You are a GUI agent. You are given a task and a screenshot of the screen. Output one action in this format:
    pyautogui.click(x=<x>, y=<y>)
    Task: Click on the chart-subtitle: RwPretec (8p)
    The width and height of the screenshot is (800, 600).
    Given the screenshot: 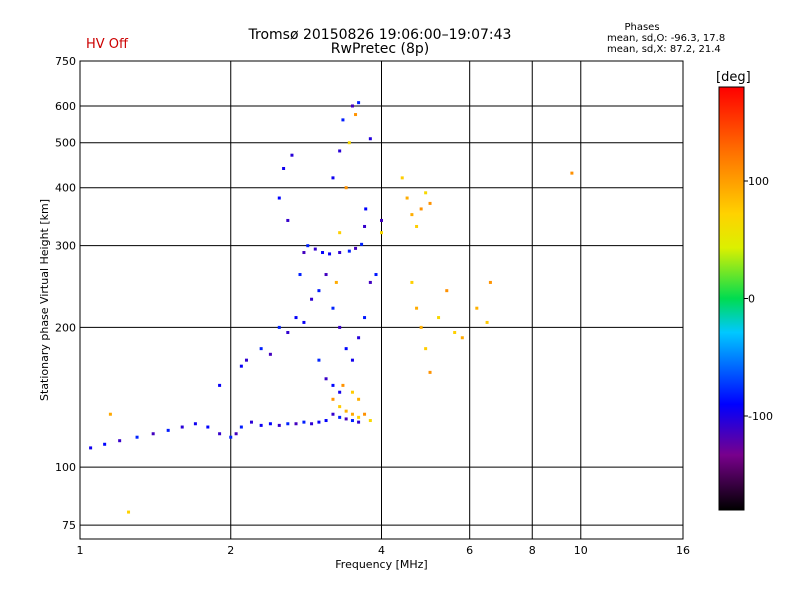 What is the action you would take?
    pyautogui.click(x=380, y=49)
    